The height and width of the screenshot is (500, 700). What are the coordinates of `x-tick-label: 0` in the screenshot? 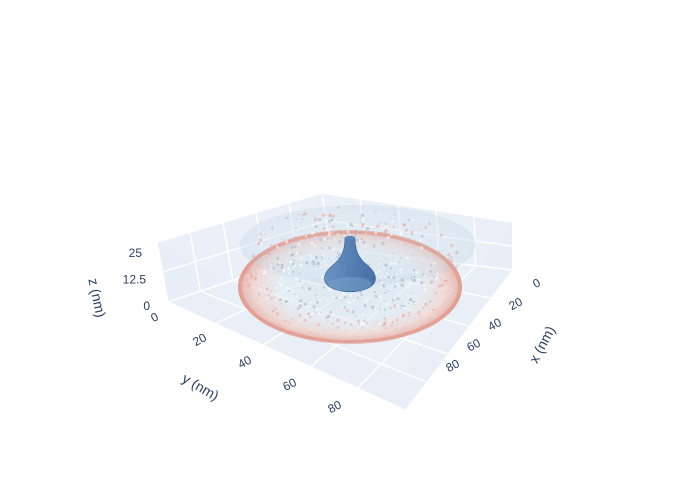 It's located at (536, 283).